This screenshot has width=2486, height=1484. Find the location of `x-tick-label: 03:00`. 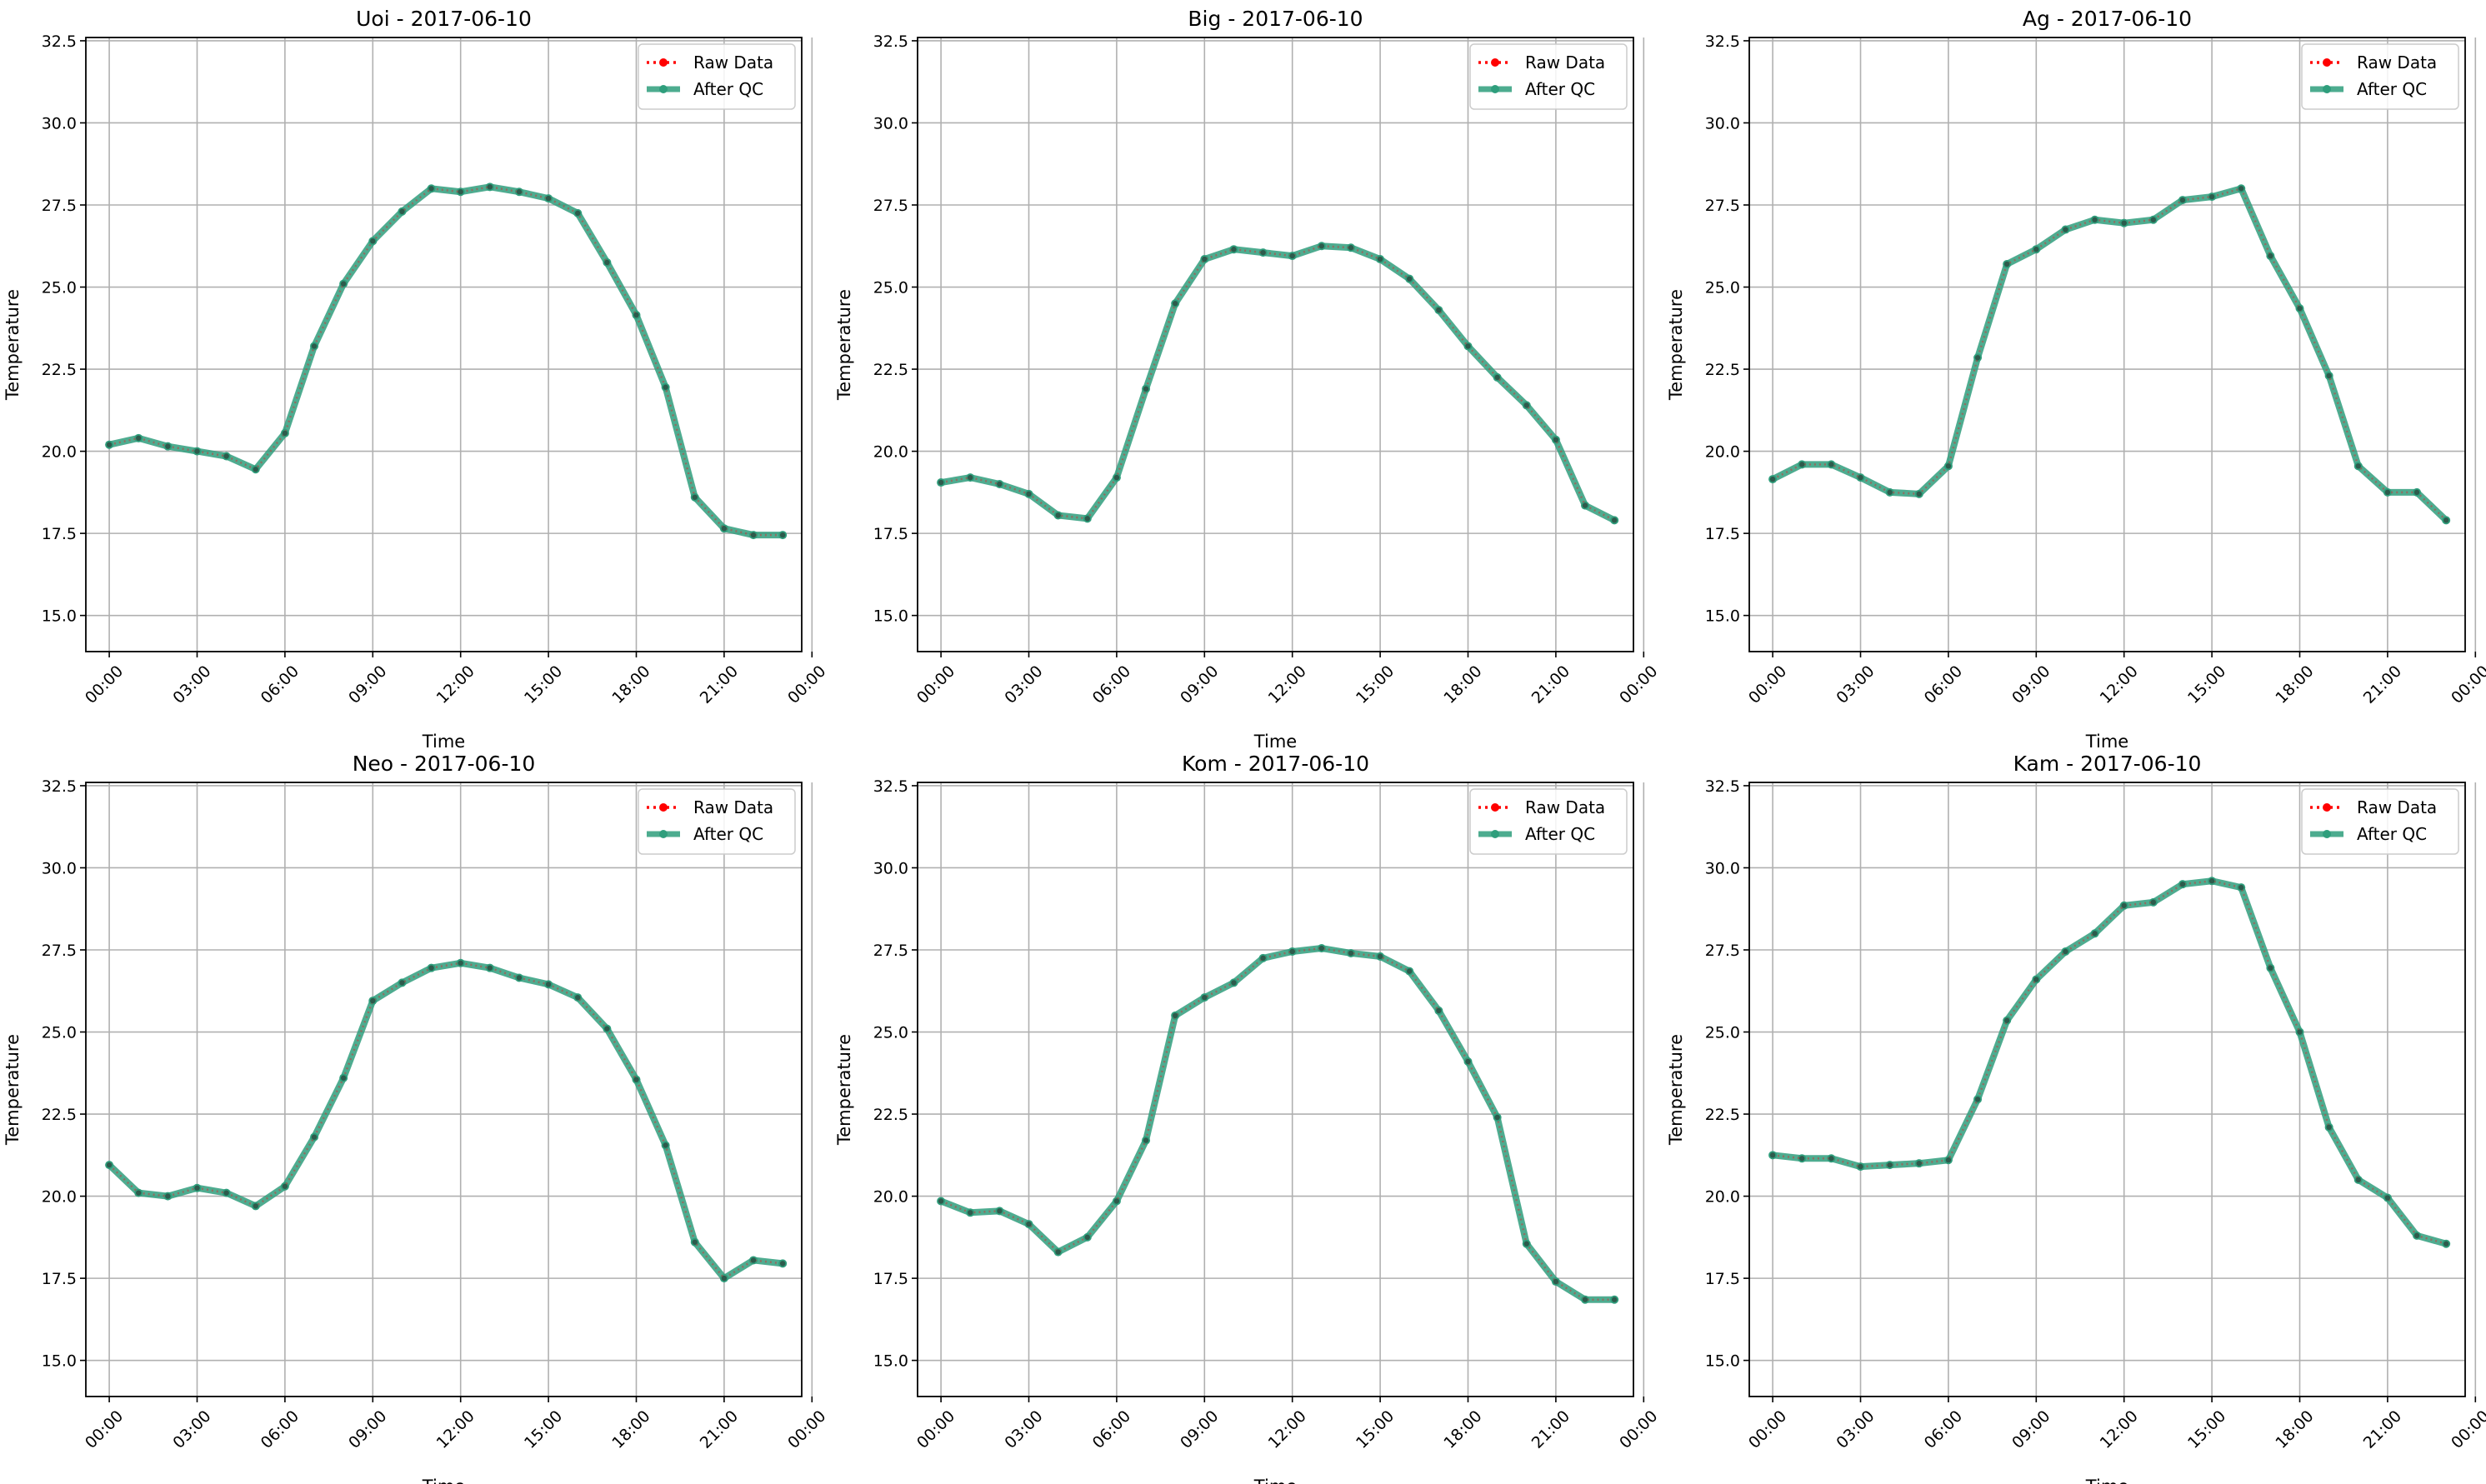

x-tick-label: 03:00 is located at coordinates (1855, 1429).